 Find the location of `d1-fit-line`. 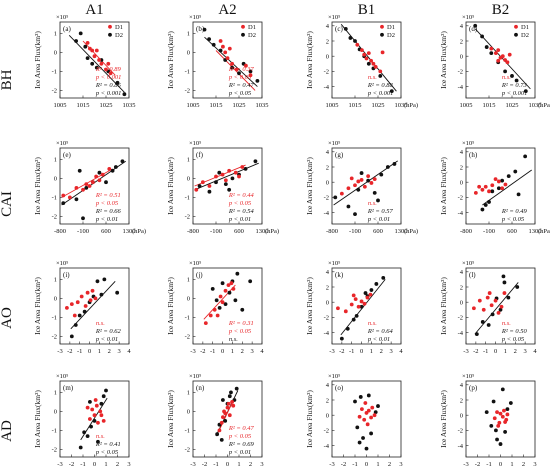

d1-fit-line is located at coordinates (99, 58).